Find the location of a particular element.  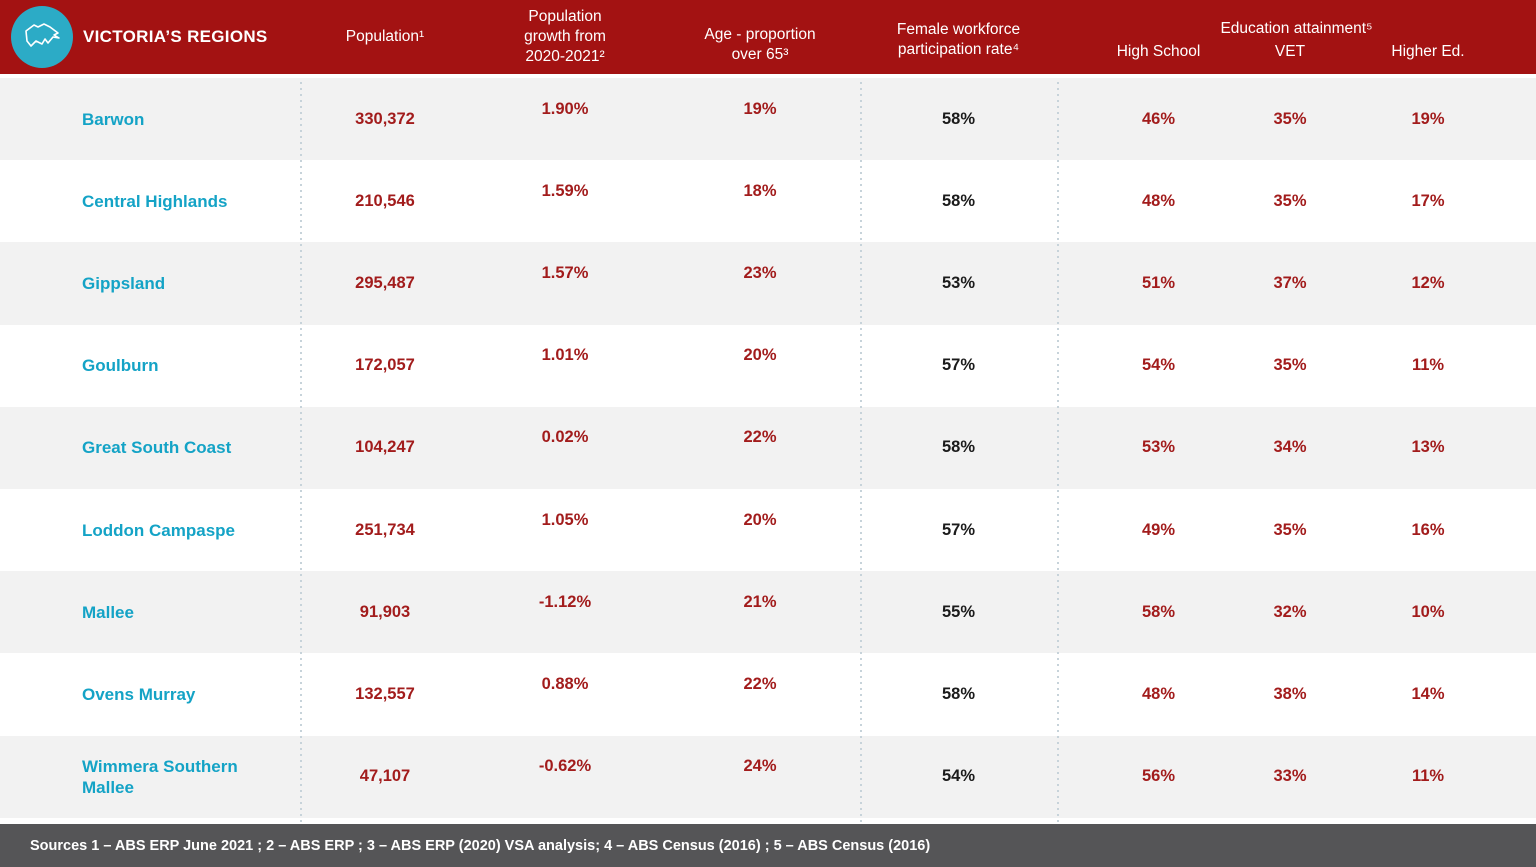

high-school-value-cell: 49% is located at coordinates (1158, 530).